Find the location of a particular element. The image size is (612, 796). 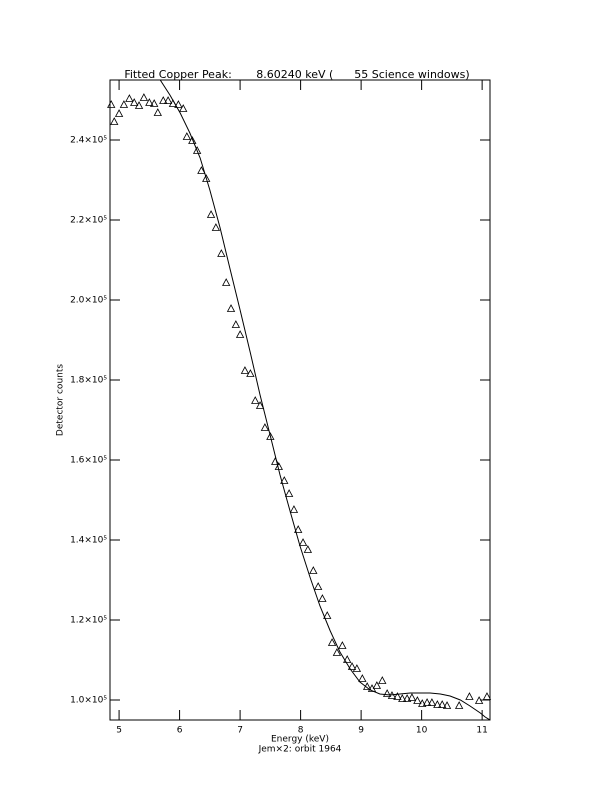

x-tick-label: 6 is located at coordinates (180, 731).